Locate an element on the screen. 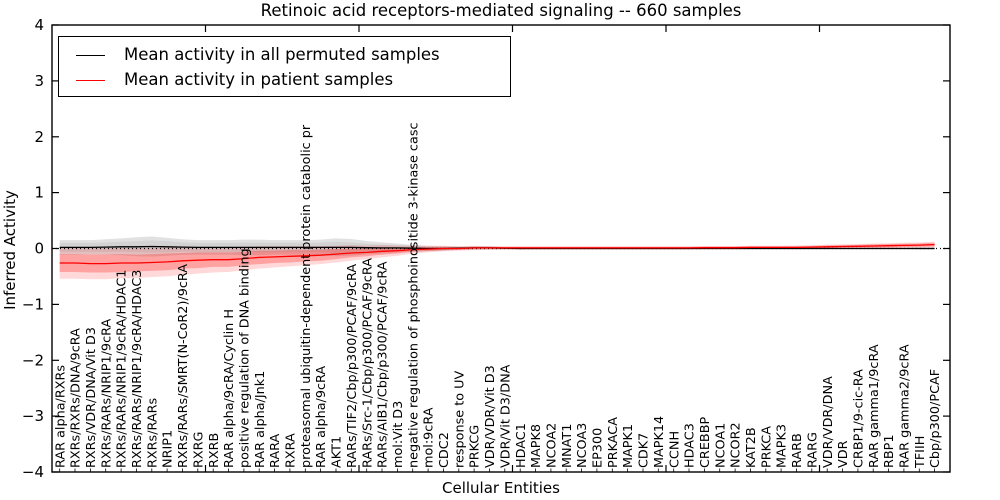  x-tick-label: RXRs/RARs/SMRT(N-CoR2)/9cRA is located at coordinates (183, 366).